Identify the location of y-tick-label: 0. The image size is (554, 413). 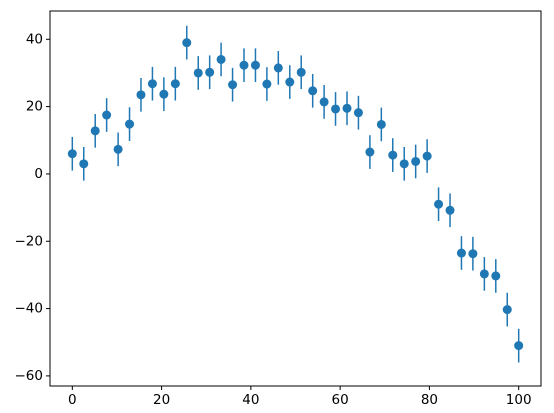
(38, 174).